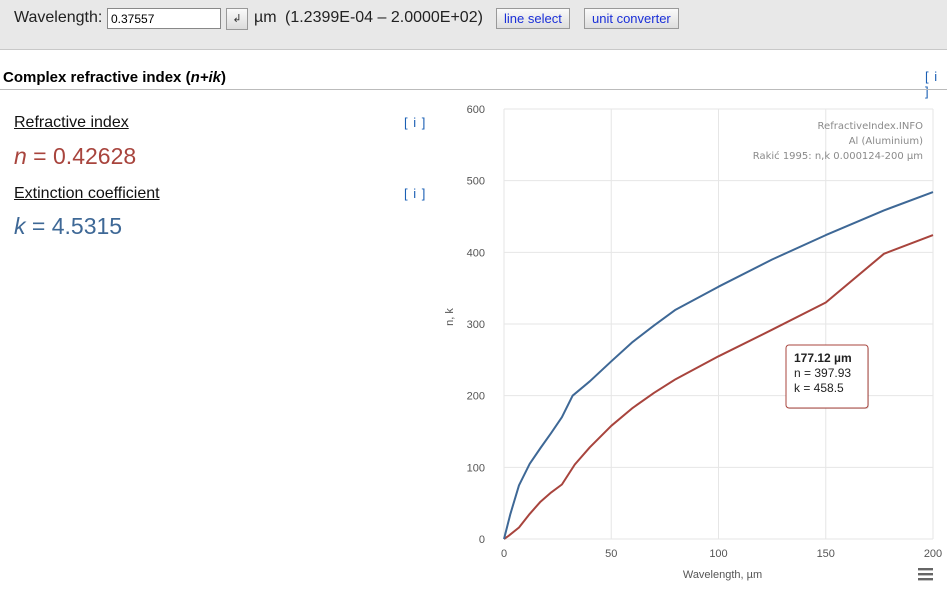  I want to click on unit-converter-button: unit converter, so click(631, 18).